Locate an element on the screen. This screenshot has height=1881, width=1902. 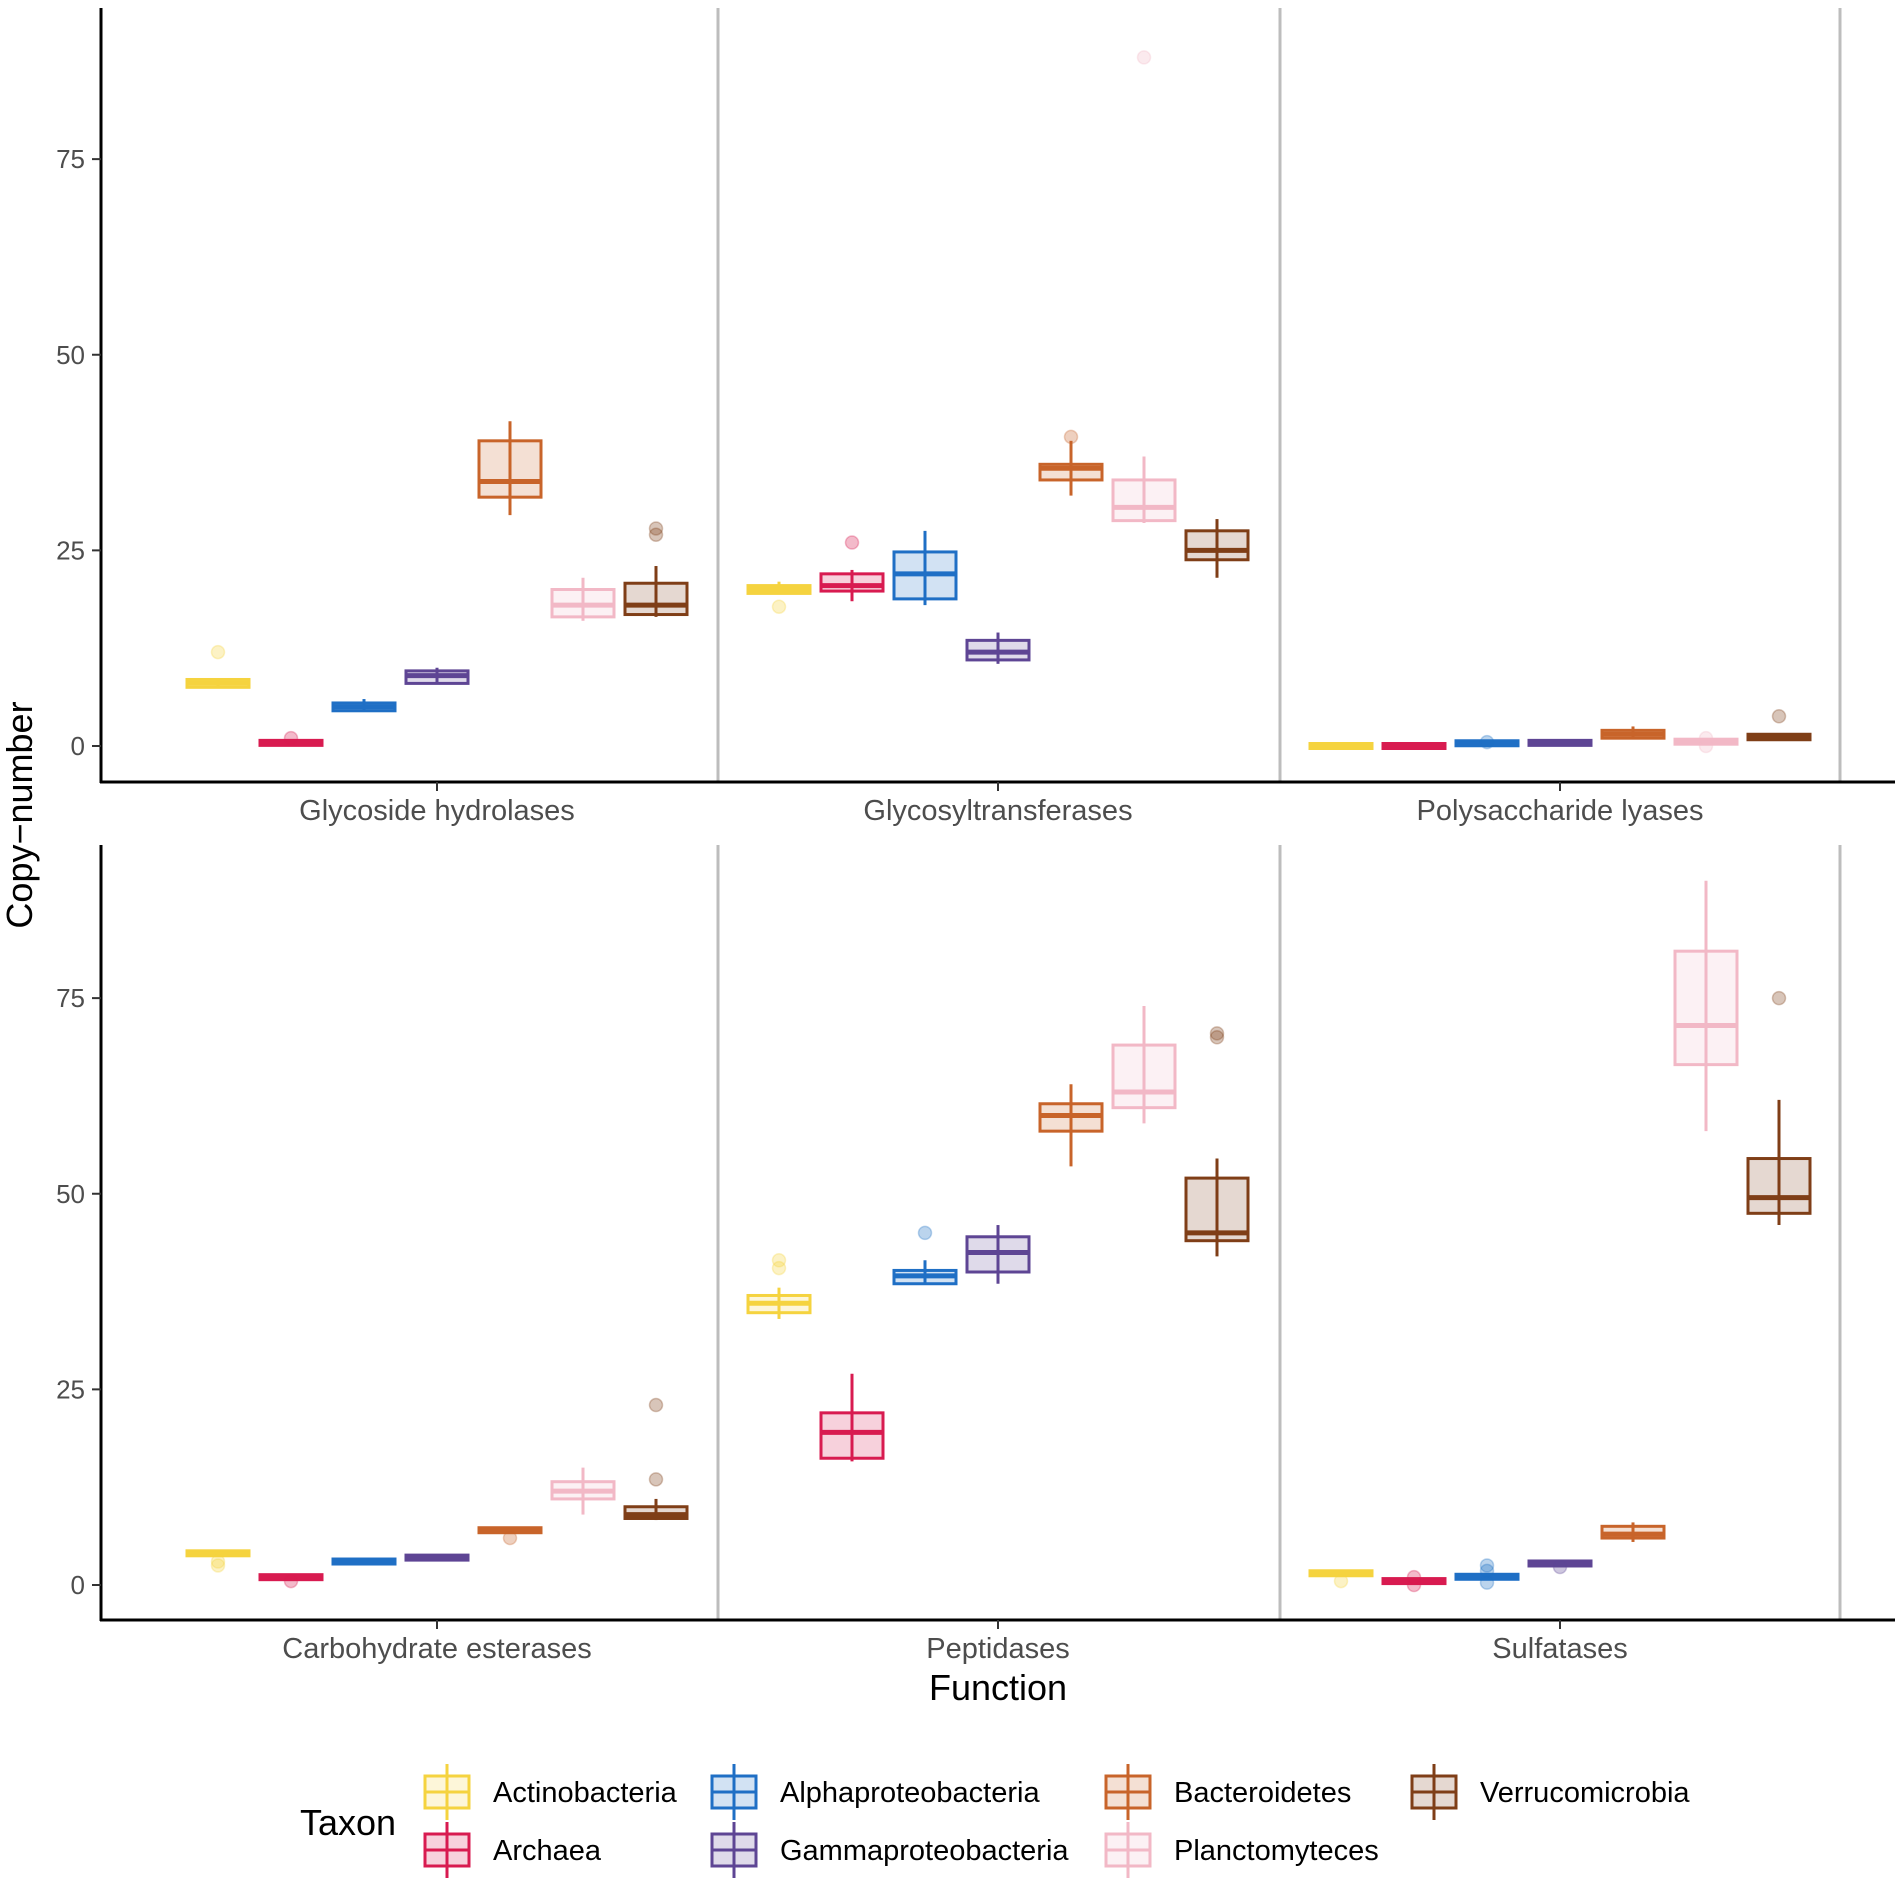
x-category-label: Carbohydrate esterases is located at coordinates (437, 1649).